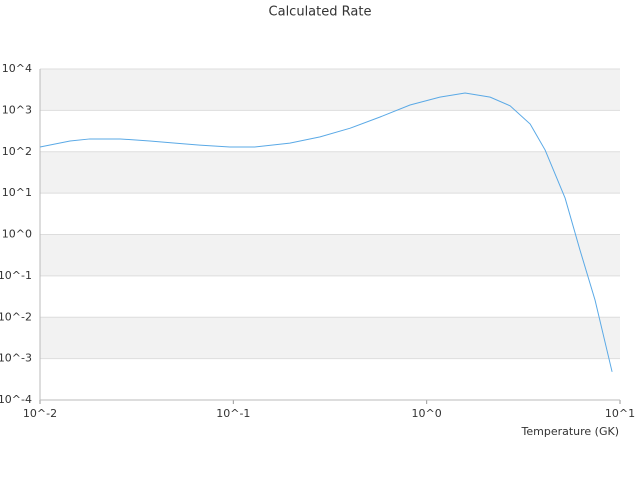 This screenshot has height=480, width=640. What do you see at coordinates (233, 413) in the screenshot?
I see `x-tick-label: 10^-1` at bounding box center [233, 413].